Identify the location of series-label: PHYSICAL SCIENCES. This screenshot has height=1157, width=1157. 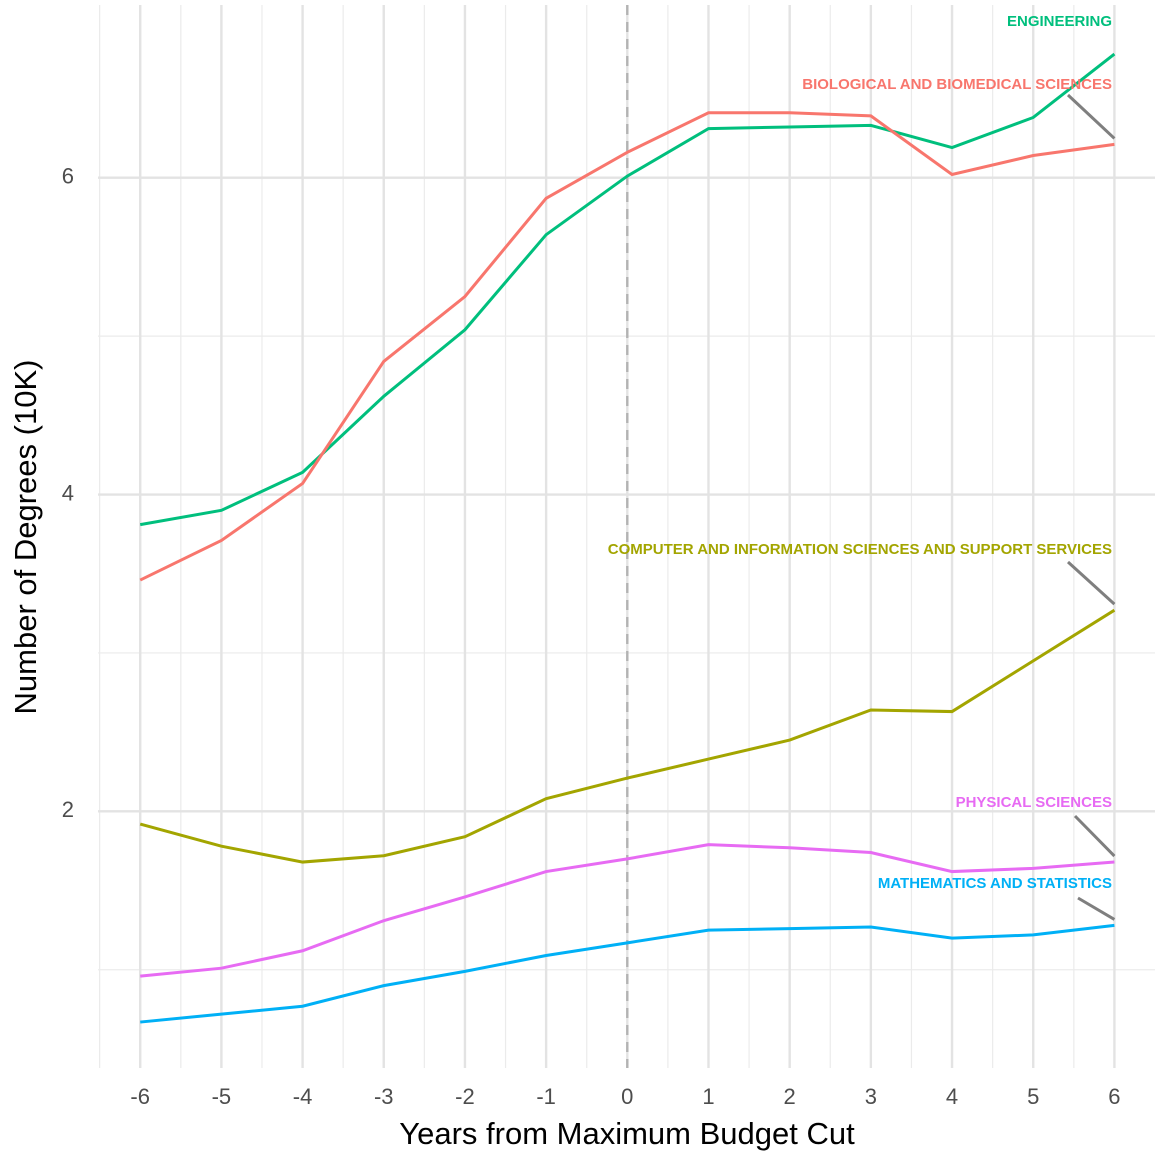
(1034, 802).